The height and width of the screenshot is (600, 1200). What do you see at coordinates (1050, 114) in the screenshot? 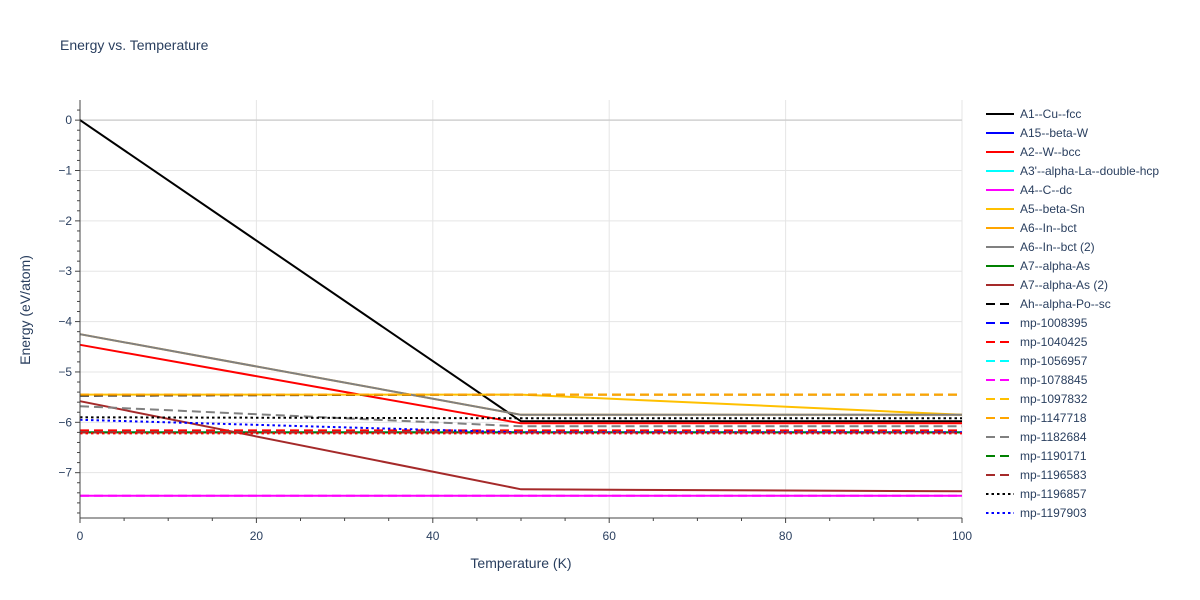
I see `legend-label: A1--Cu--fcc` at bounding box center [1050, 114].